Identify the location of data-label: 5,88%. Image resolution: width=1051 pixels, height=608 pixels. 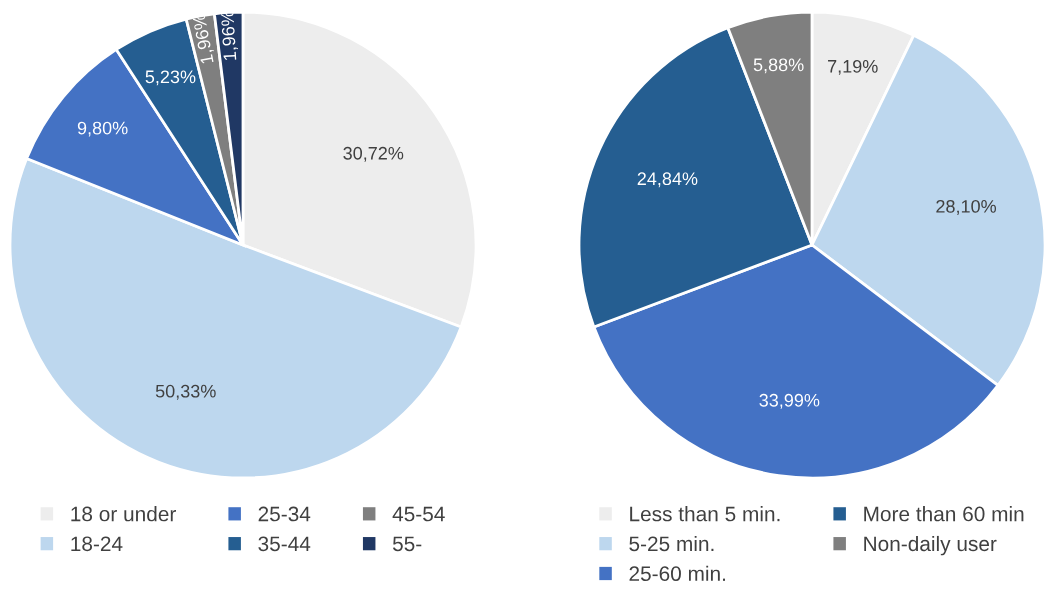
(778, 66).